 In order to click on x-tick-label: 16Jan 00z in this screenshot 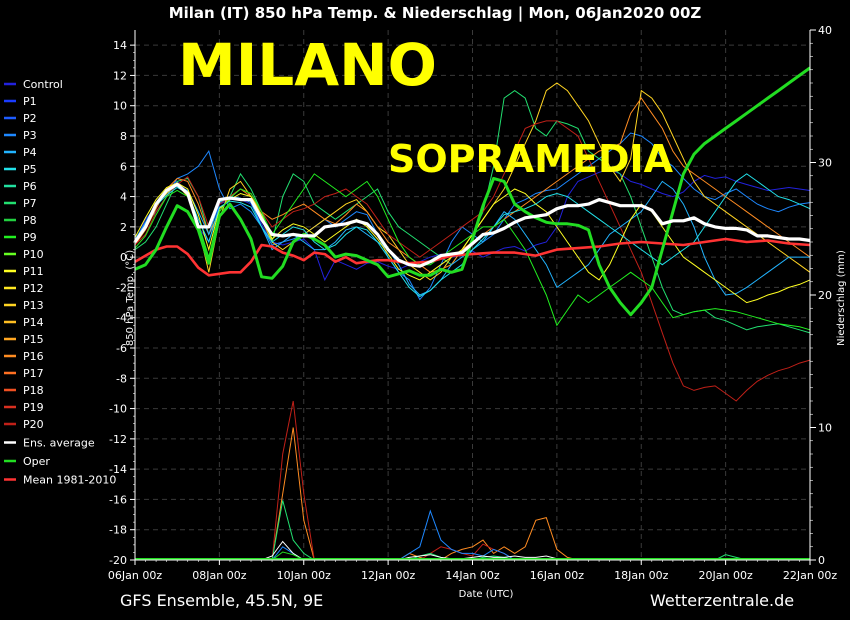, I will do `click(557, 575)`.